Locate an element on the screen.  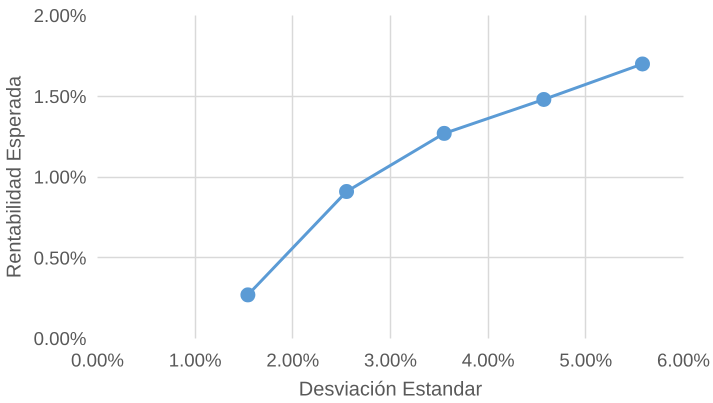
x-tick-label: 0.00% is located at coordinates (97, 360).